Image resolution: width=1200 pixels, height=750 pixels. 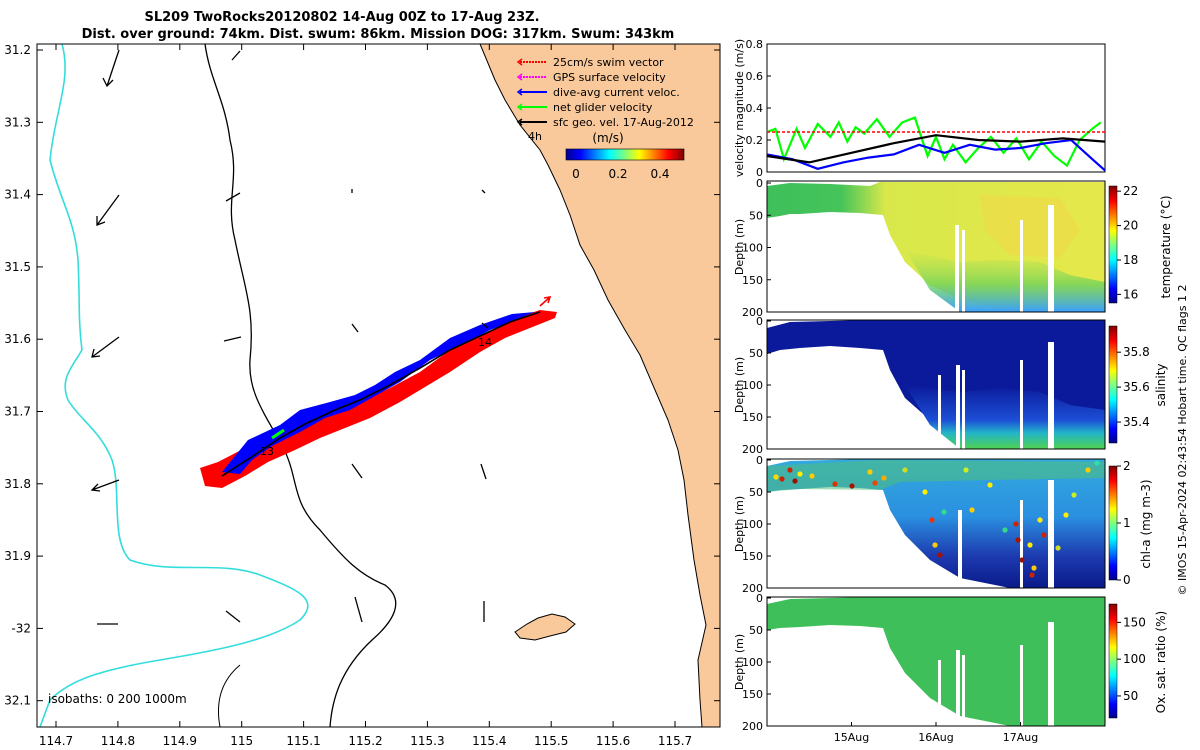 I want to click on oxTicks-label-4: 200, so click(x=752, y=726).